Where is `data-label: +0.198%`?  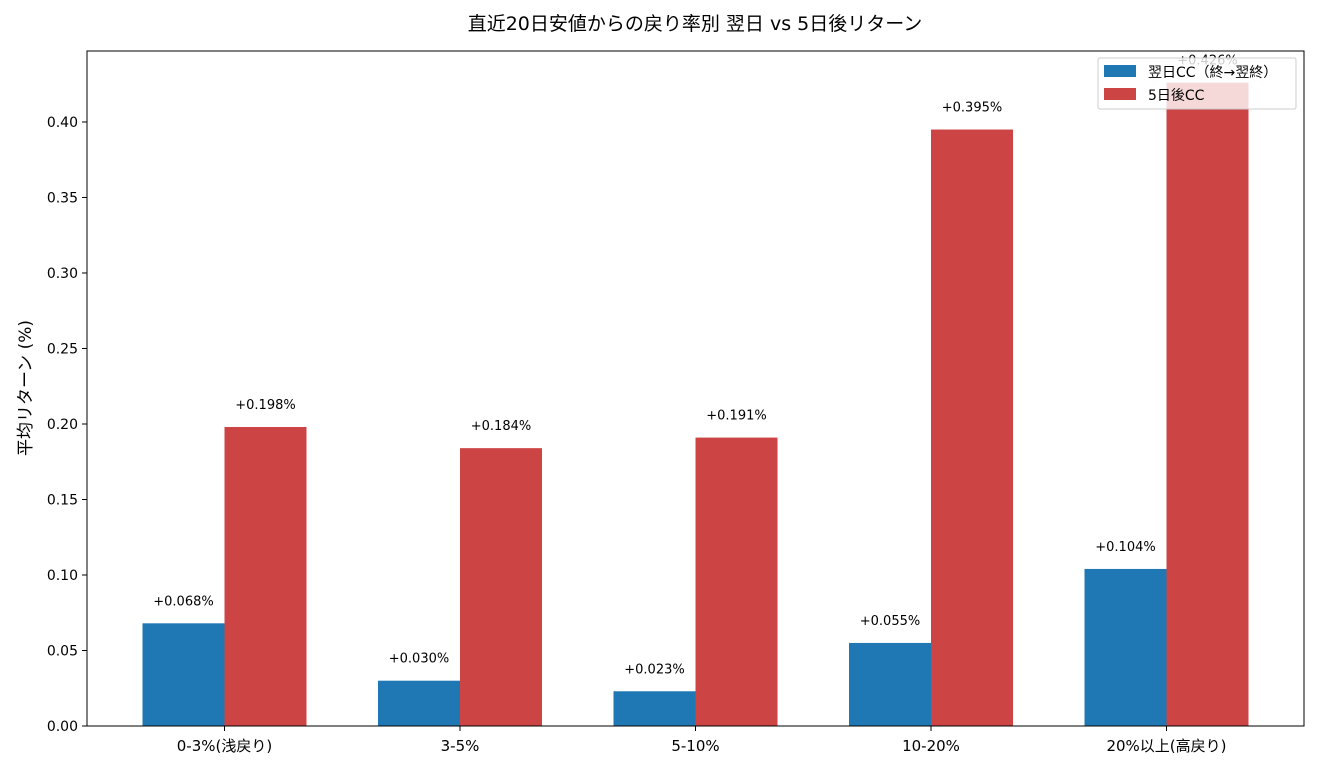 data-label: +0.198% is located at coordinates (265, 405).